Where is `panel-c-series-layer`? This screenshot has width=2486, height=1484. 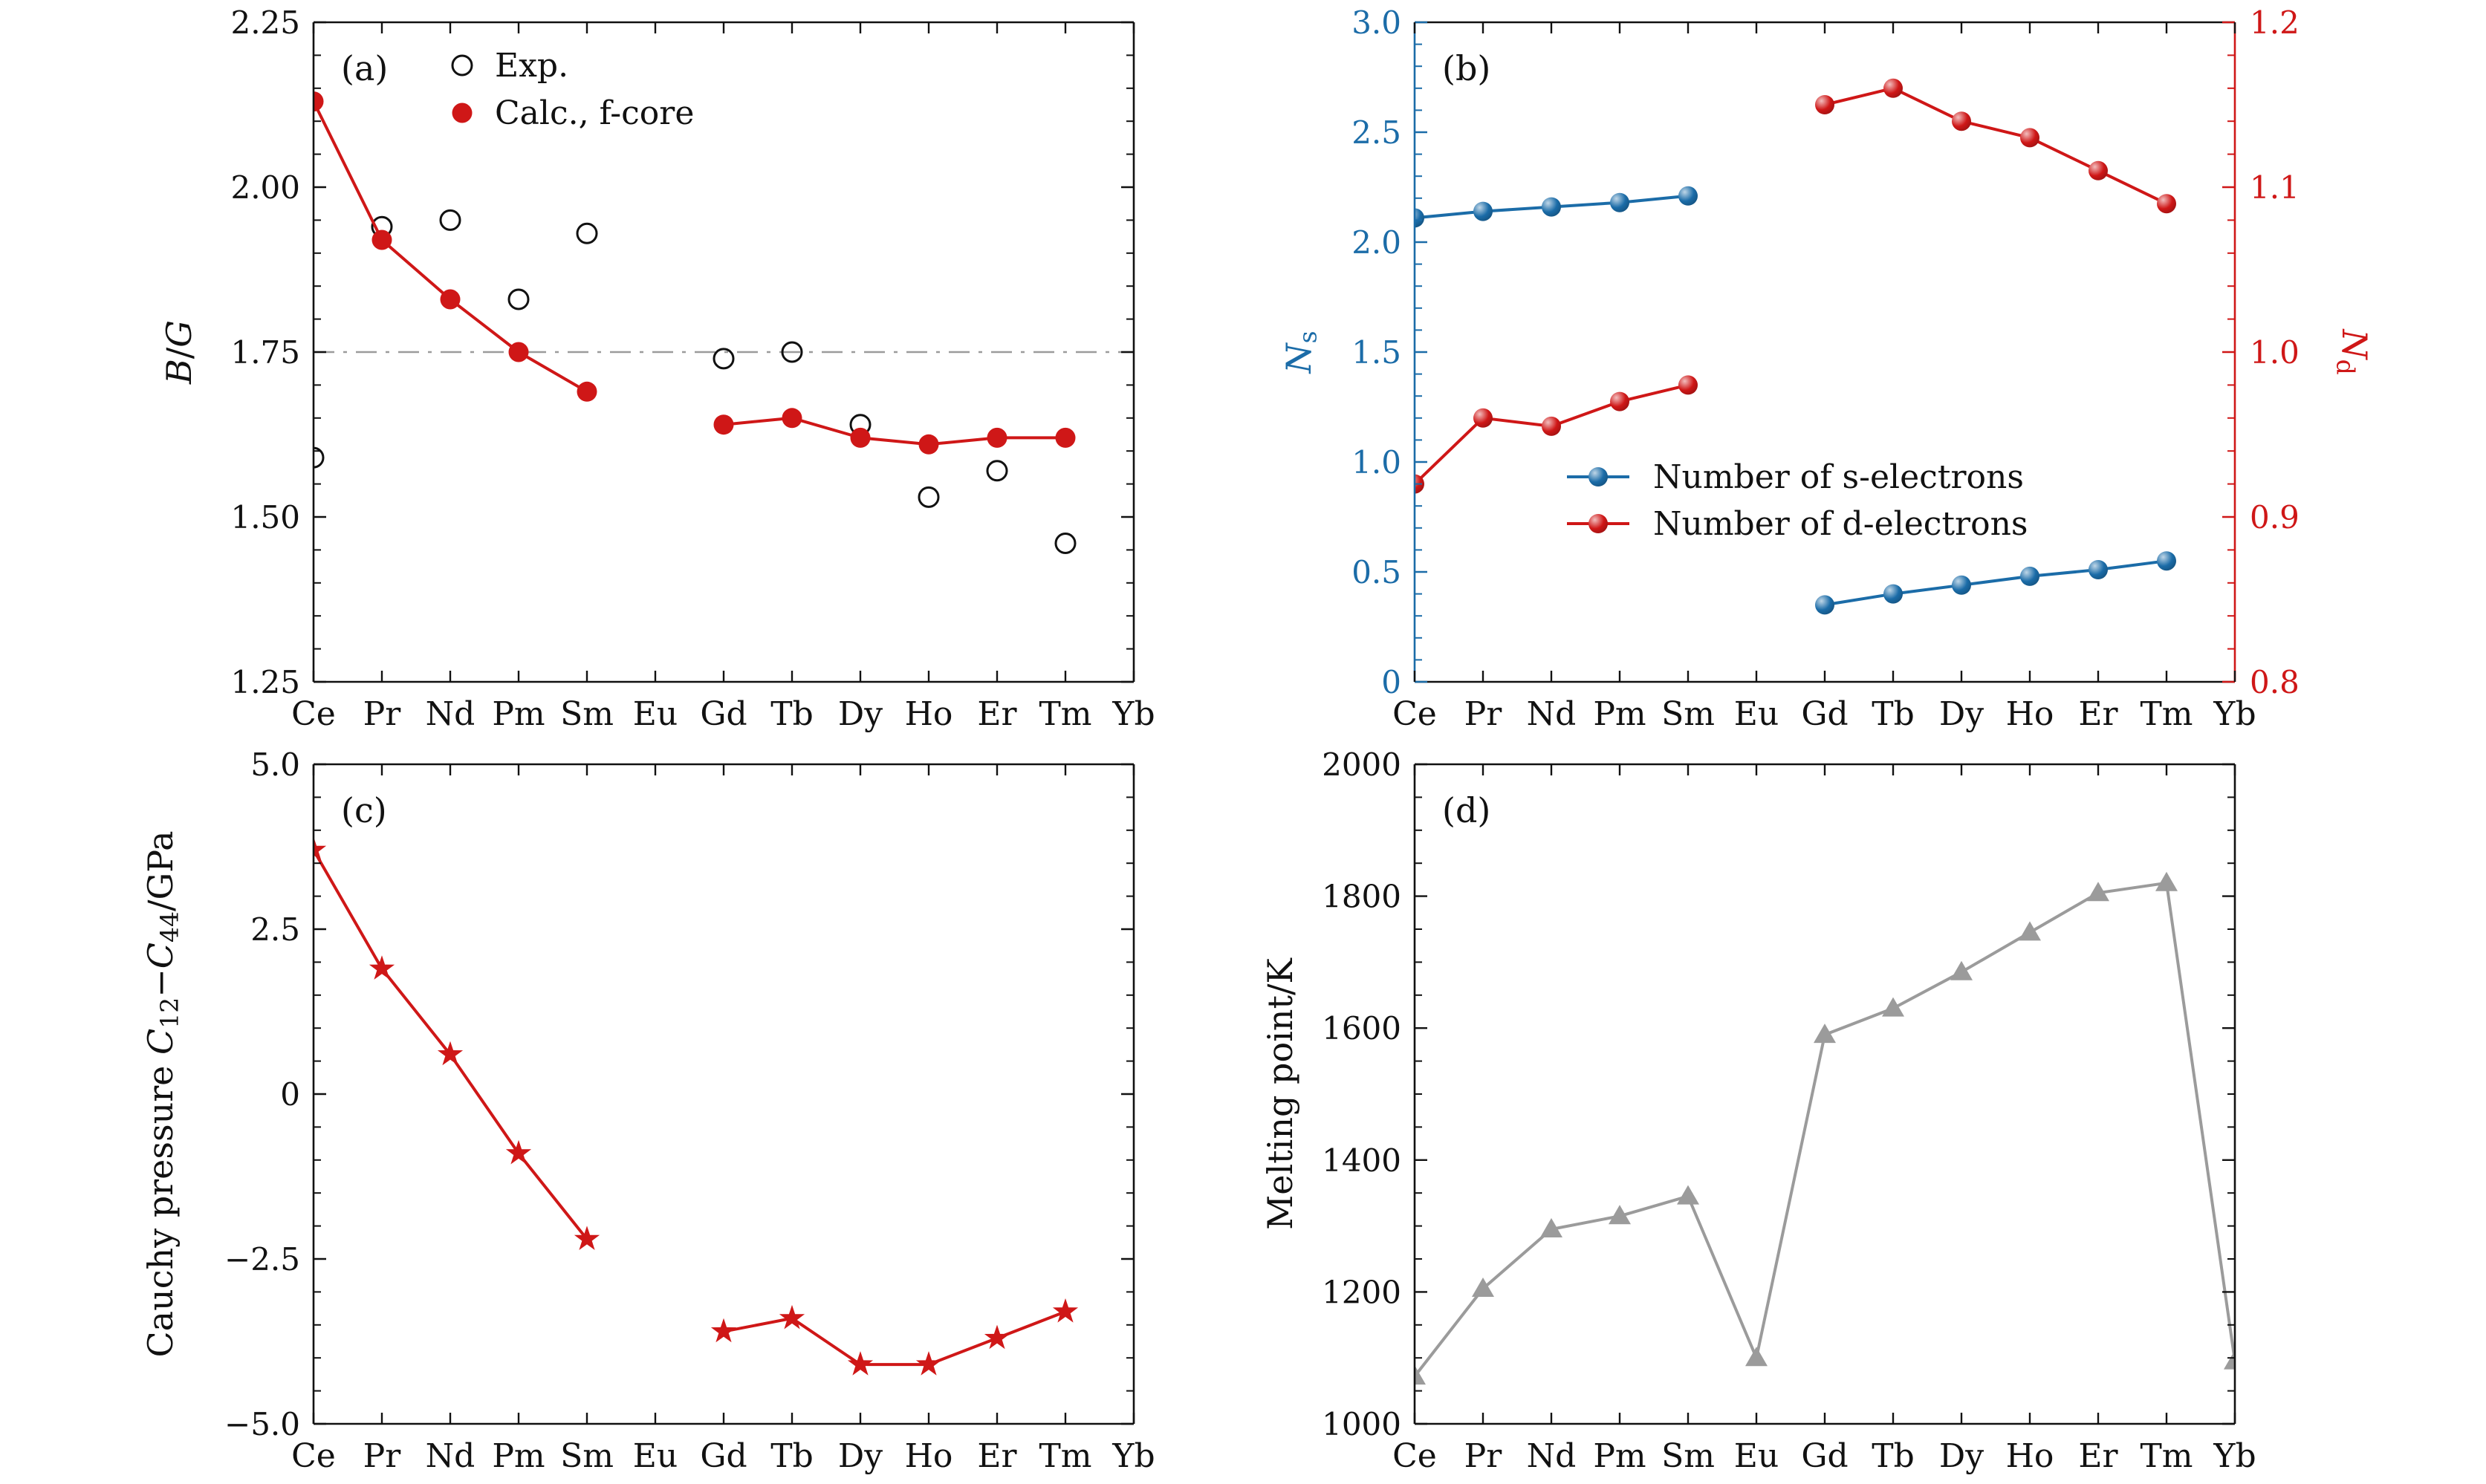
panel-c-series-layer is located at coordinates (696, 1106).